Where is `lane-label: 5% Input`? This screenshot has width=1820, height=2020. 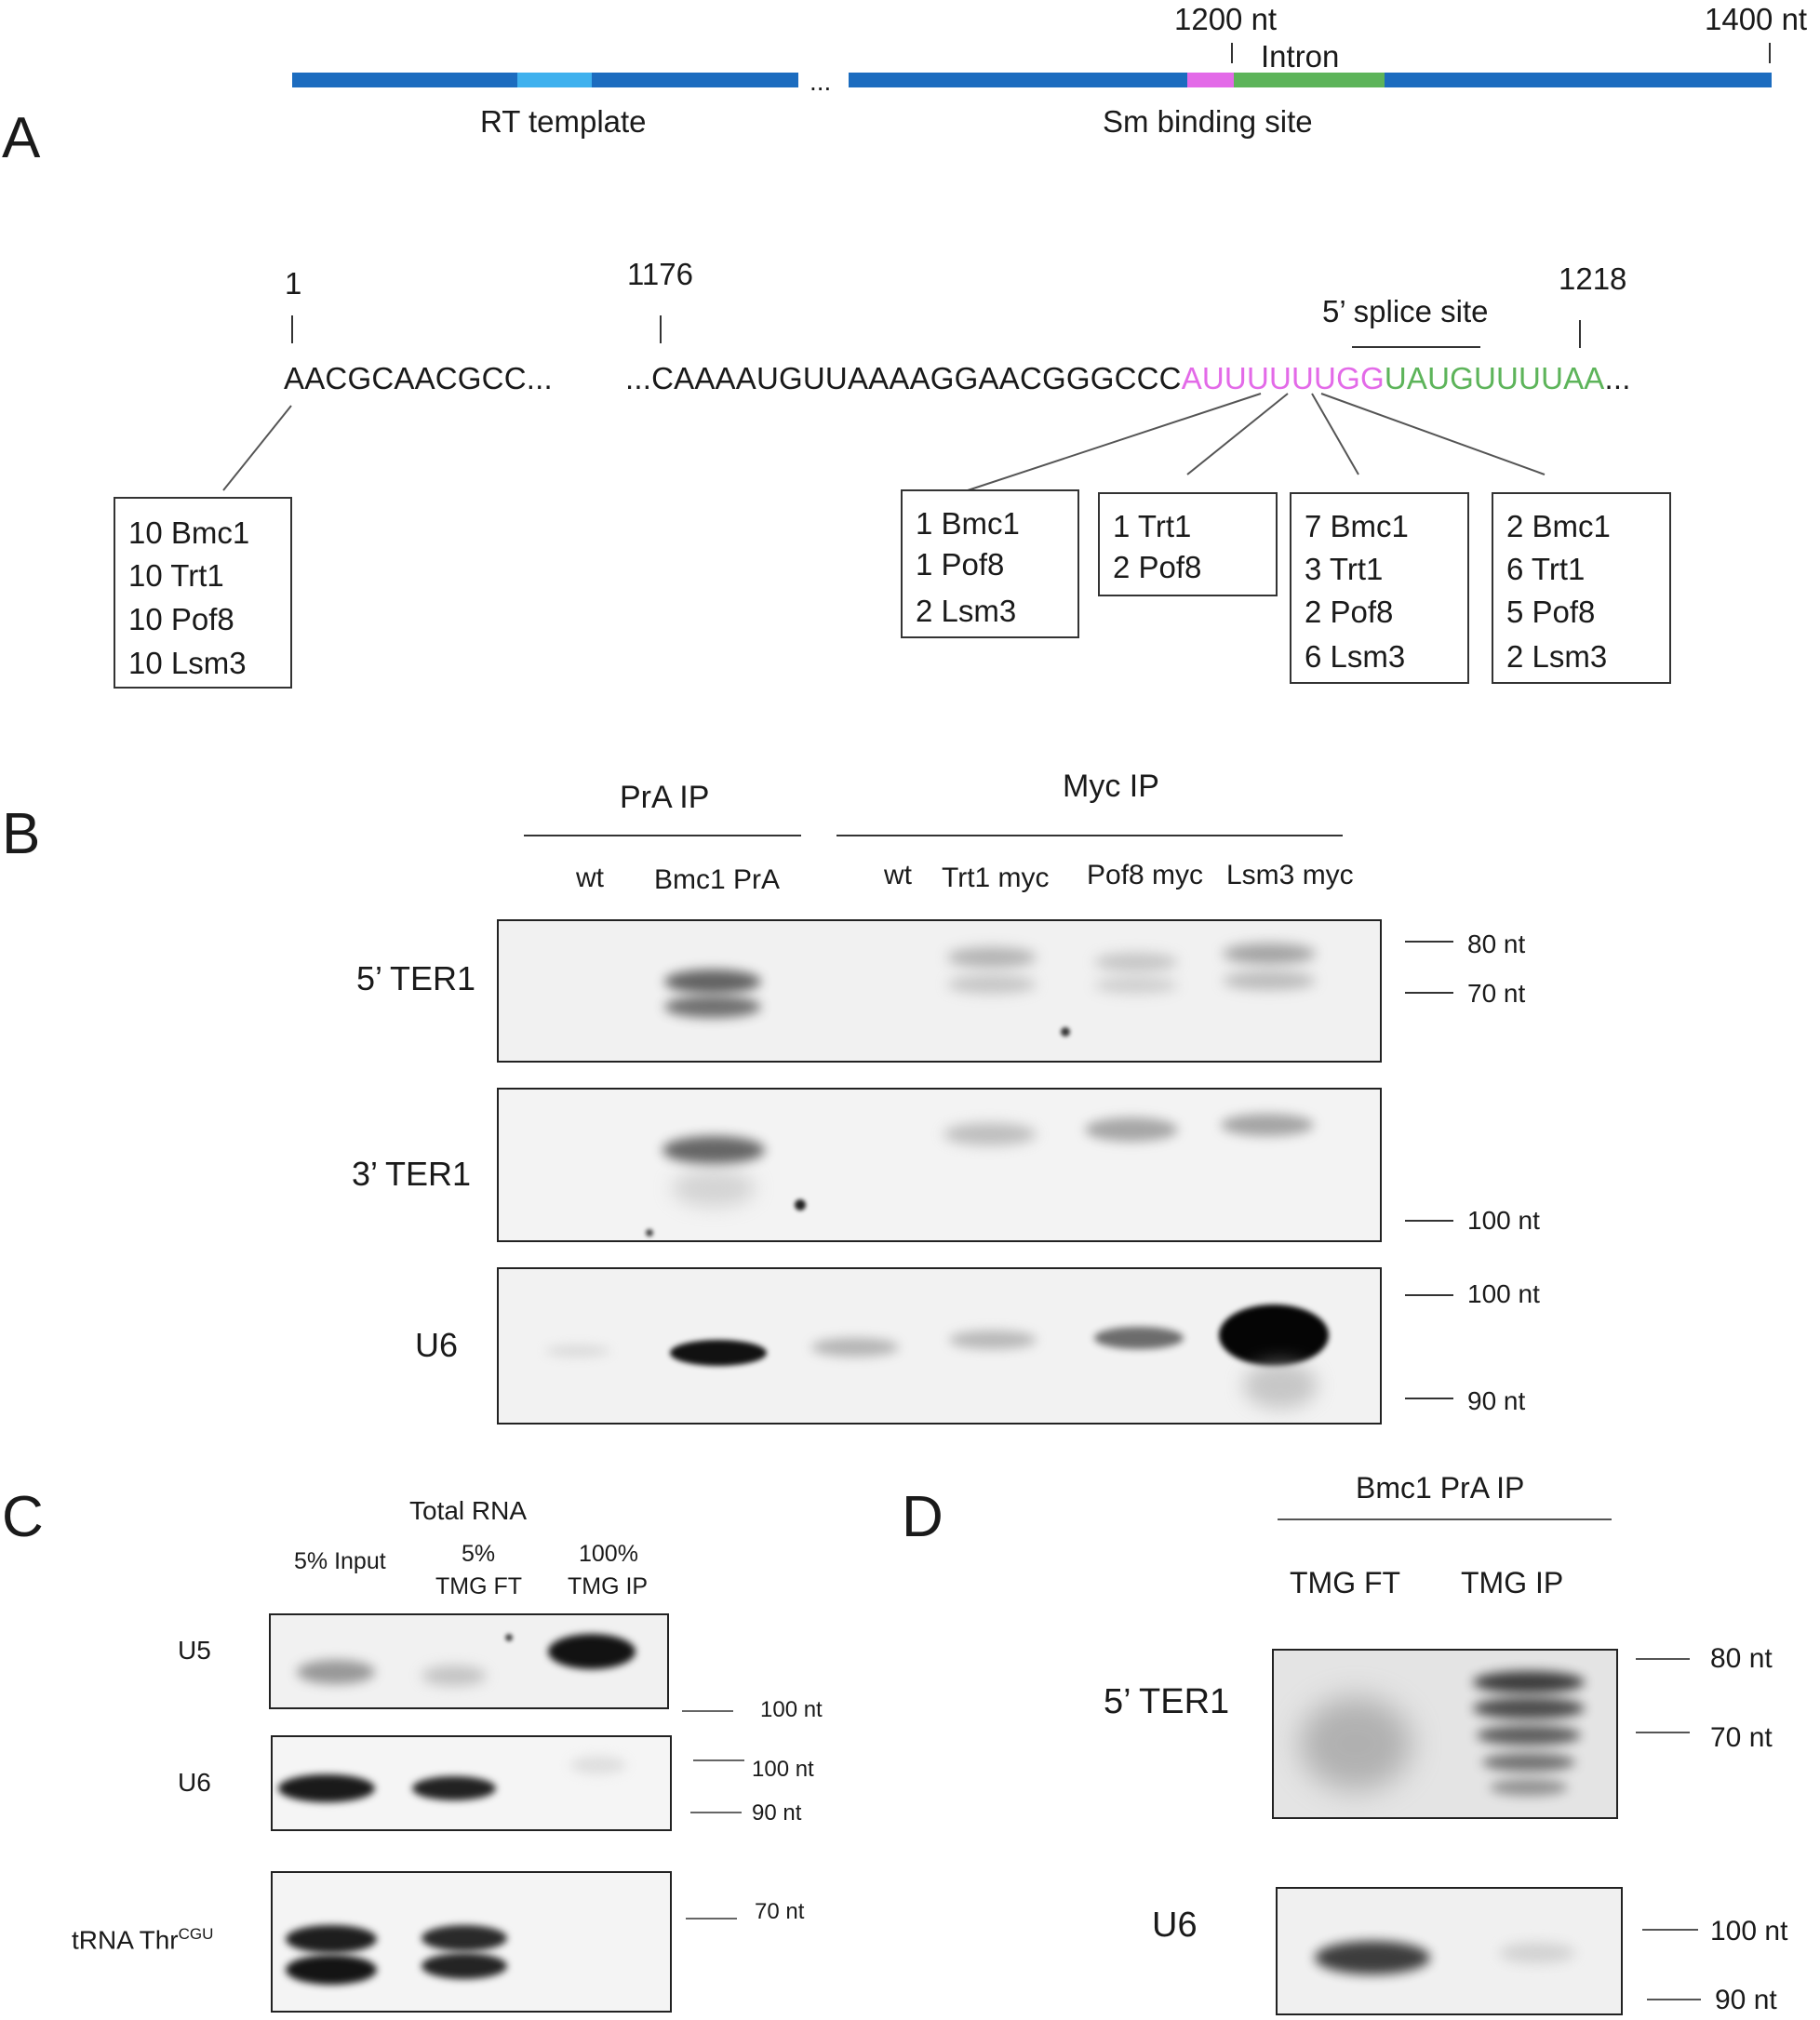 lane-label: 5% Input is located at coordinates (340, 1561).